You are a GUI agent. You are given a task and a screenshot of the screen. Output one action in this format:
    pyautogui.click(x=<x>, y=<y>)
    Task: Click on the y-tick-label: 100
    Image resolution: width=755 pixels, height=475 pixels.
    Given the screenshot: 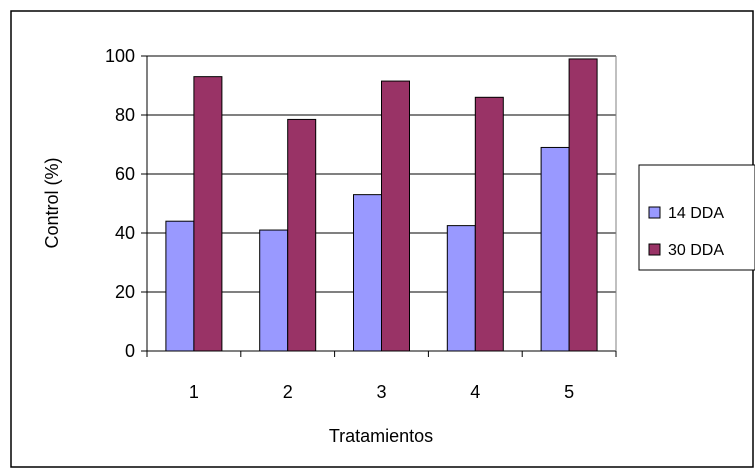 What is the action you would take?
    pyautogui.click(x=120, y=56)
    